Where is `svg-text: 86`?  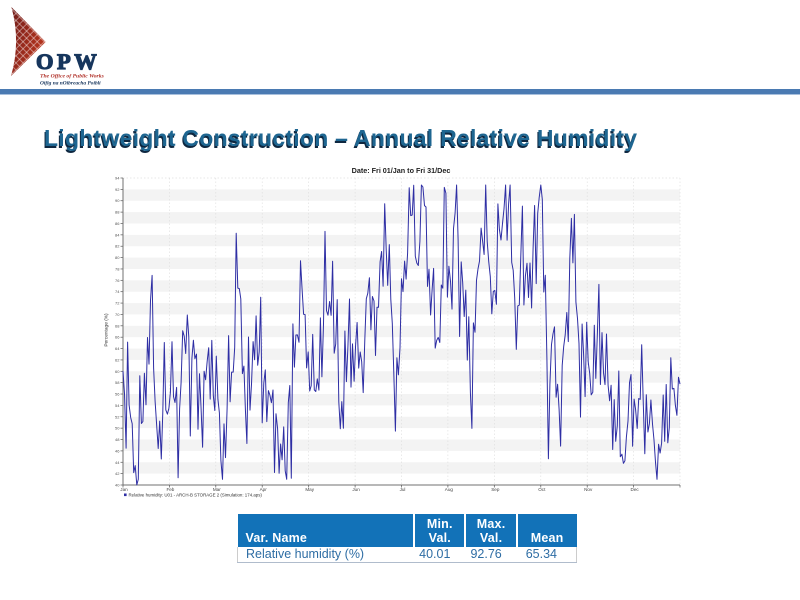
svg-text: 86 is located at coordinates (117, 223).